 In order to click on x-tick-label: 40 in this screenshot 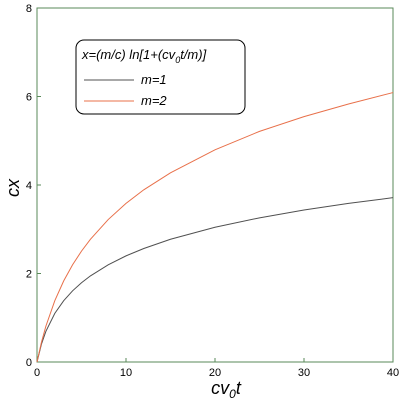, I will do `click(393, 373)`.